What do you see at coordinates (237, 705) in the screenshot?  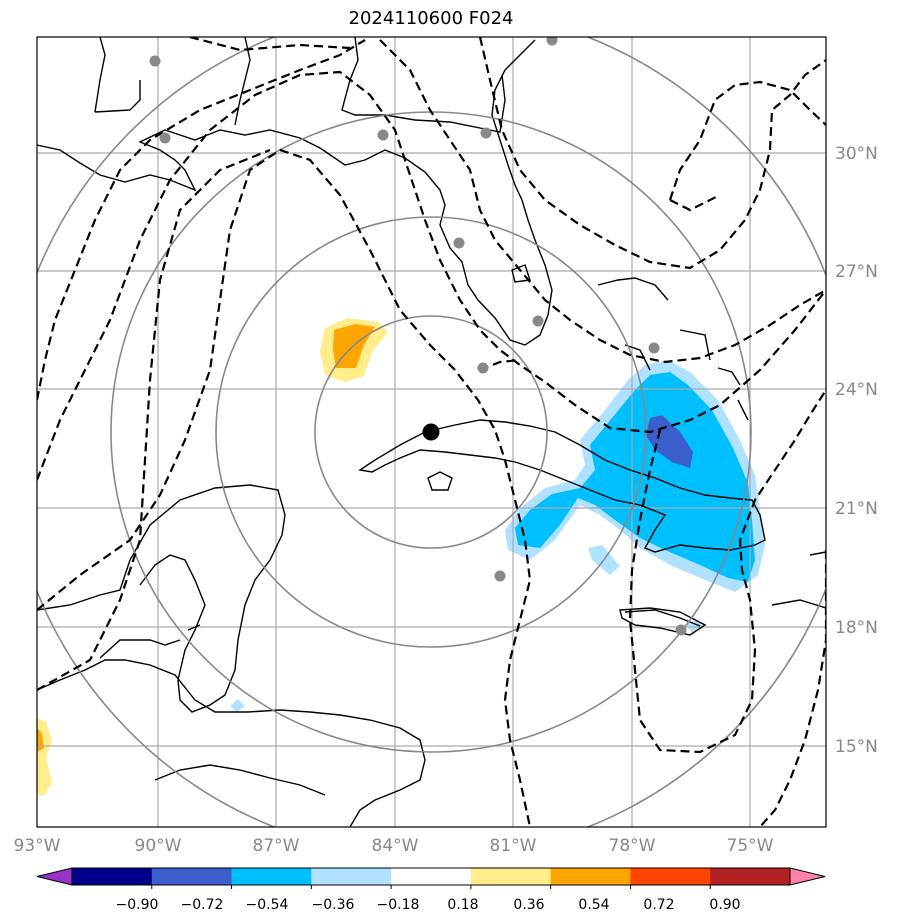 I see `negative-shading-patch` at bounding box center [237, 705].